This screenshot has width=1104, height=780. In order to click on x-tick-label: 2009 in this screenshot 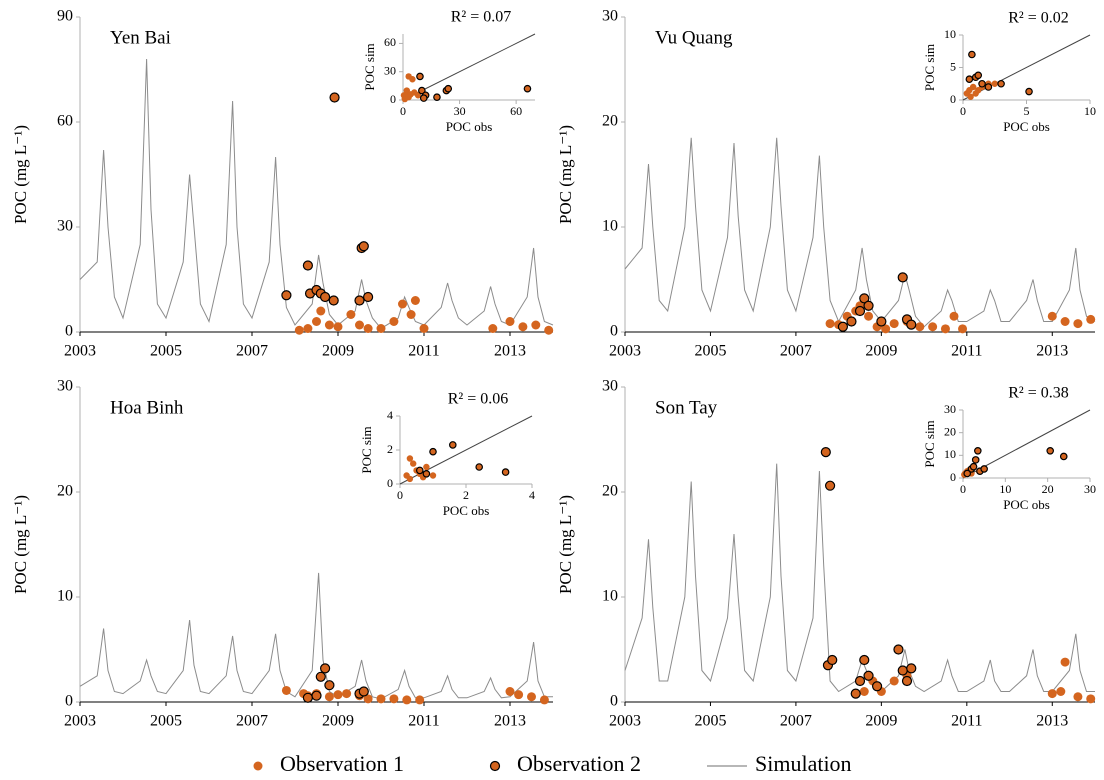, I will do `click(881, 351)`.